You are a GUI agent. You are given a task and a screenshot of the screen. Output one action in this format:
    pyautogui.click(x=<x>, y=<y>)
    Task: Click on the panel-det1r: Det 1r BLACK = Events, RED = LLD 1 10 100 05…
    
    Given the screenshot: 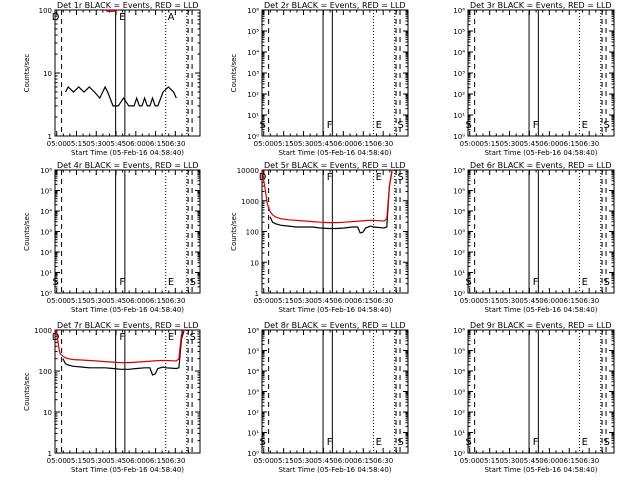 What is the action you would take?
    pyautogui.click(x=112, y=79)
    